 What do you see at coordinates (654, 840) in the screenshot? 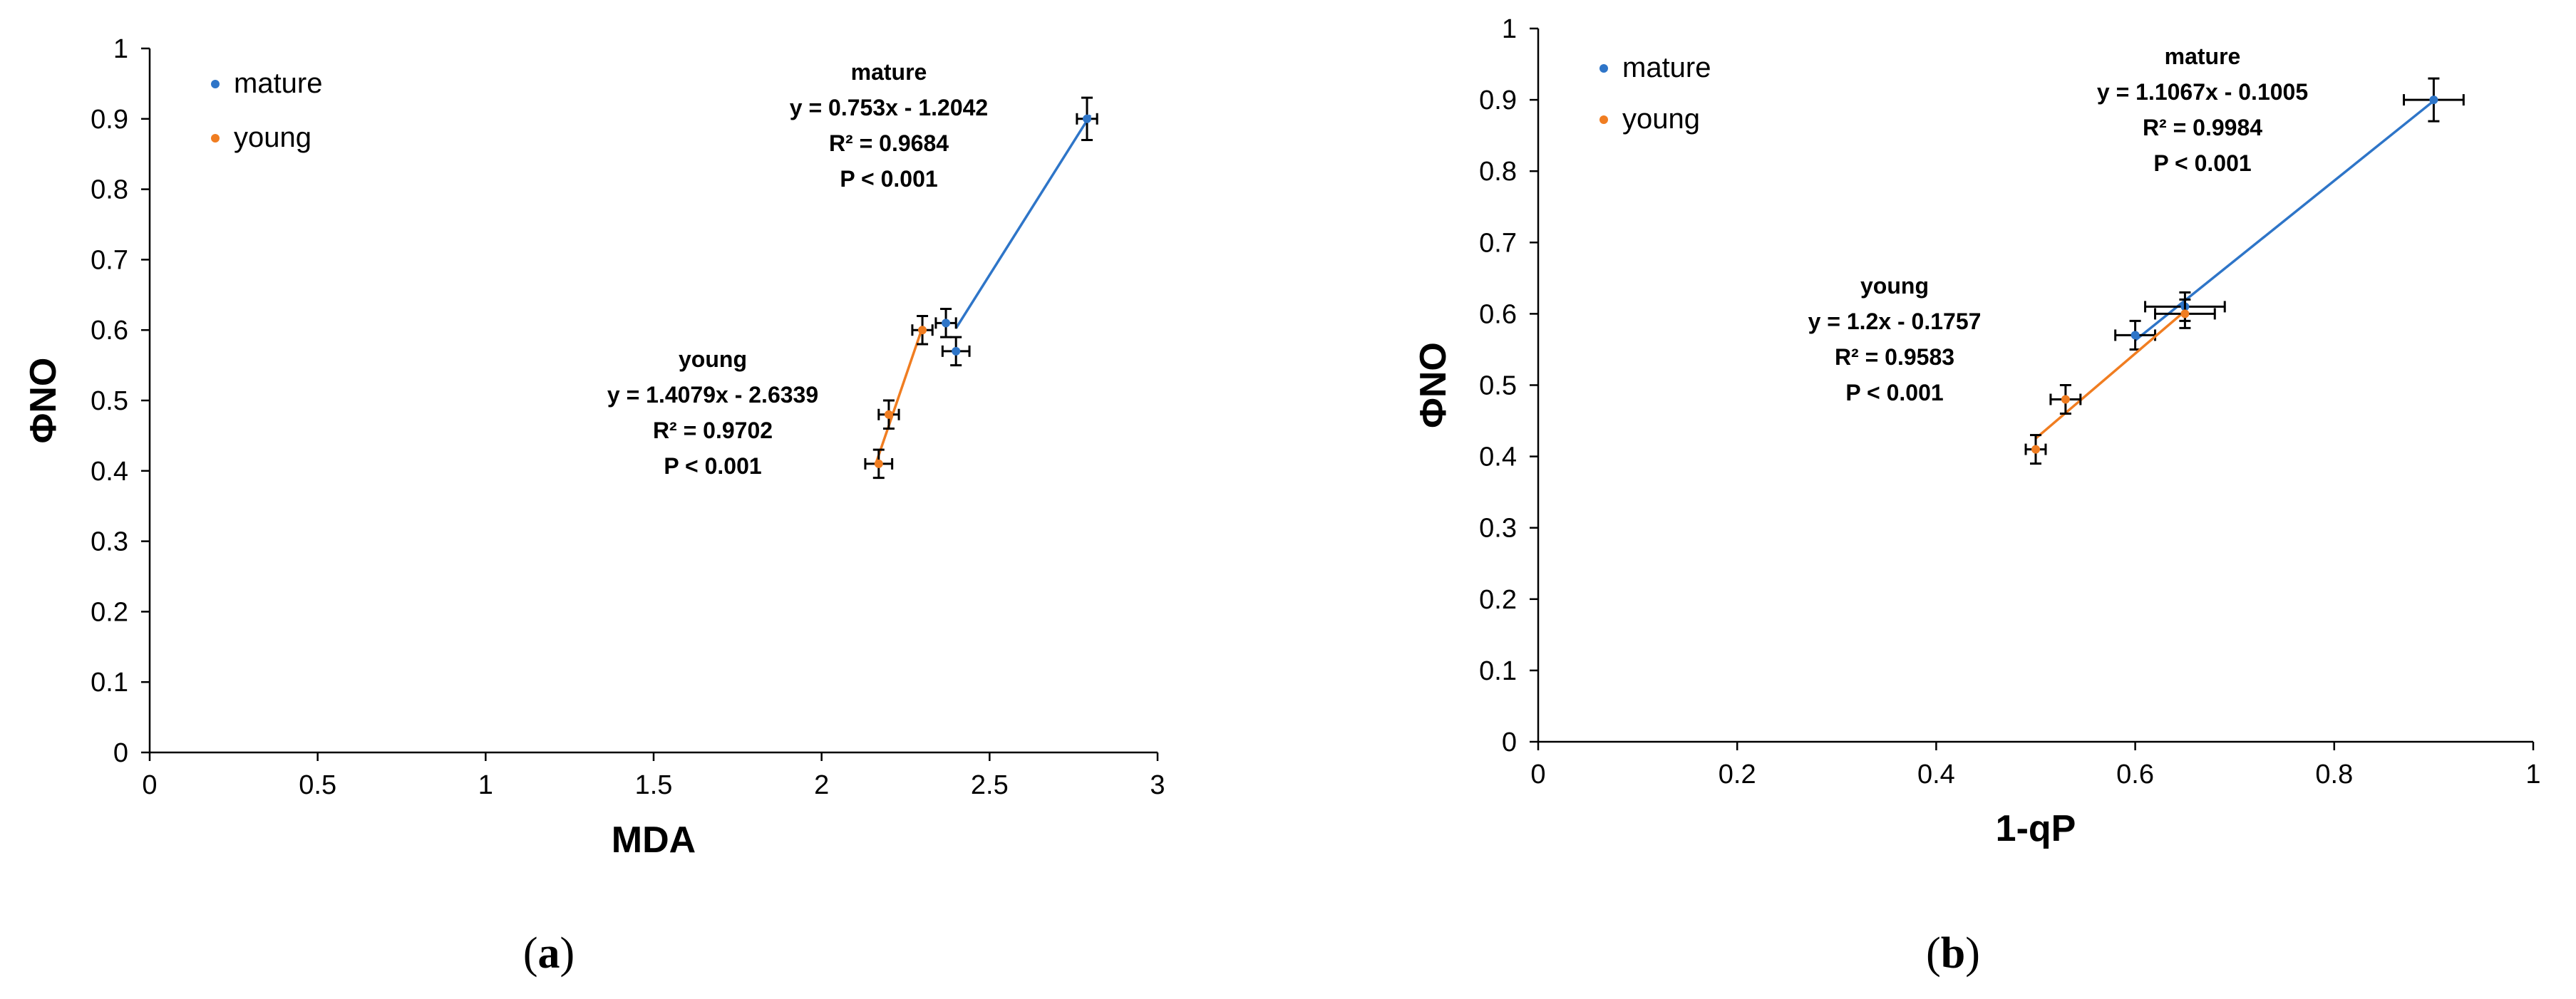
I see `x-axis-label: MDA` at bounding box center [654, 840].